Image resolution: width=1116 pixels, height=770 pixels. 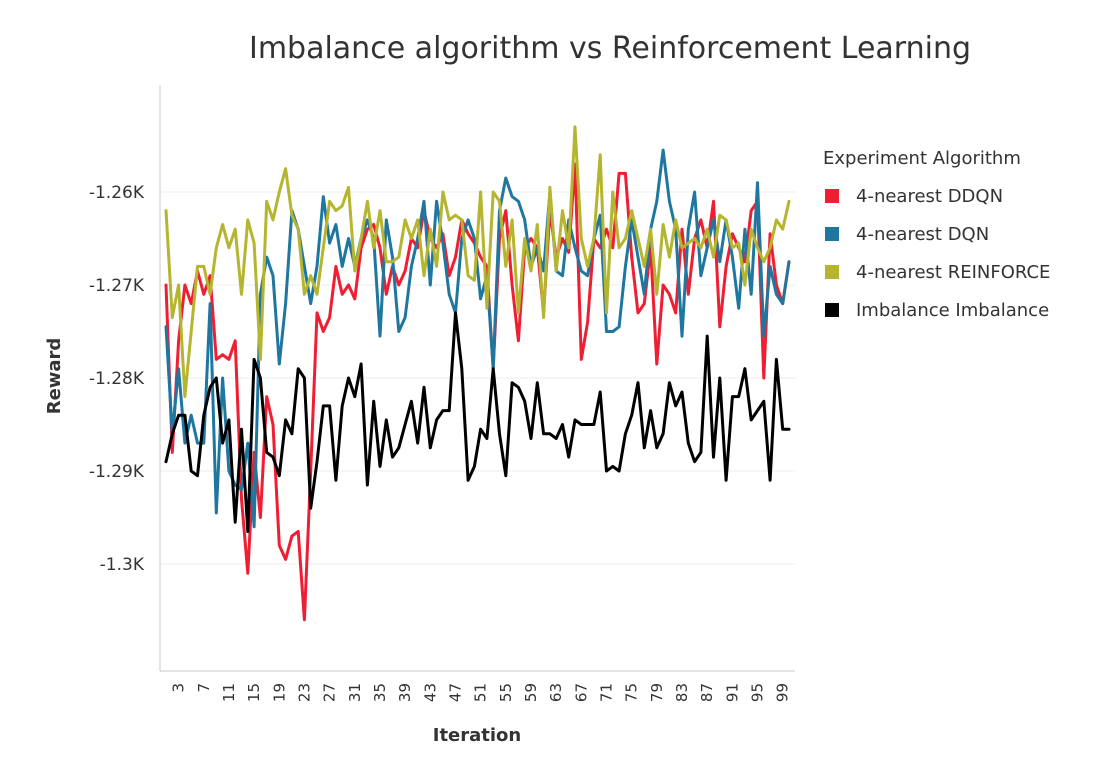 I want to click on y-tick-label: -1.3K, so click(x=122, y=565).